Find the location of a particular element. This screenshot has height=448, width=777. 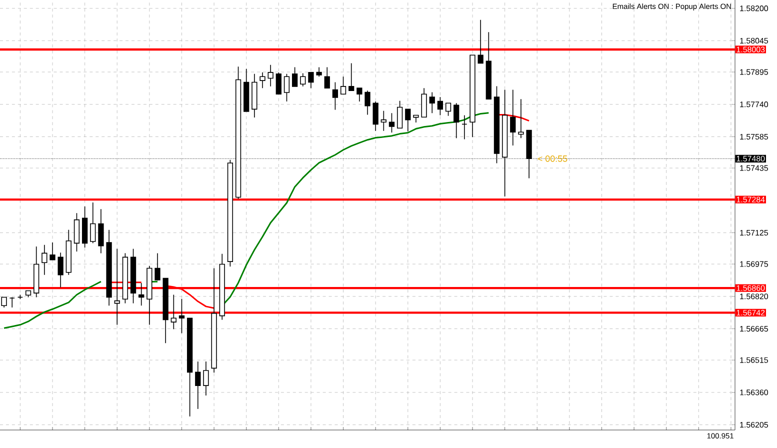

annotation: < 00:55 is located at coordinates (553, 158).